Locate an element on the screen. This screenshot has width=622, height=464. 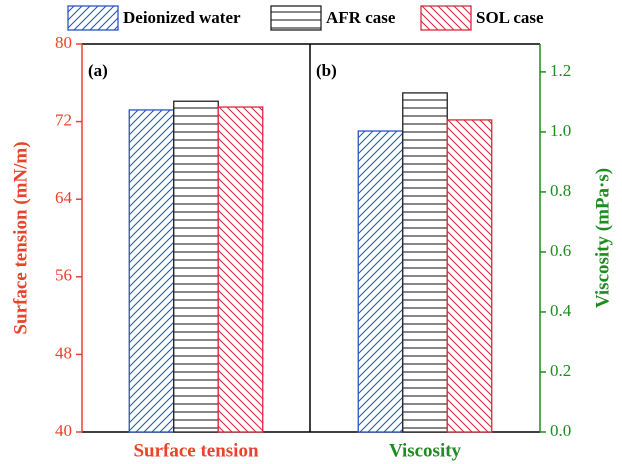
y2-tick-label: 0.2 is located at coordinates (560, 370).